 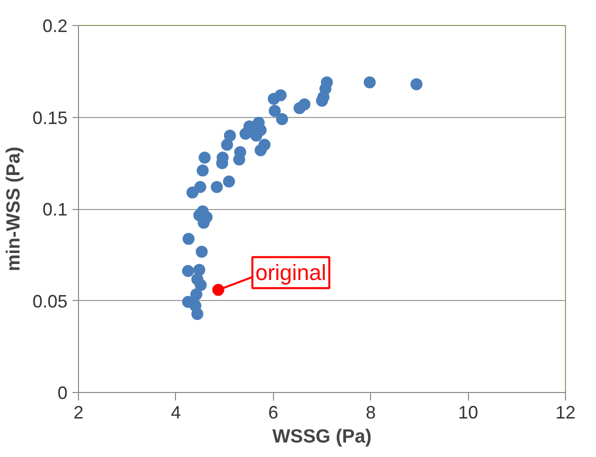 What do you see at coordinates (13, 209) in the screenshot?
I see `y-axis-title: min-WSS (Pa)` at bounding box center [13, 209].